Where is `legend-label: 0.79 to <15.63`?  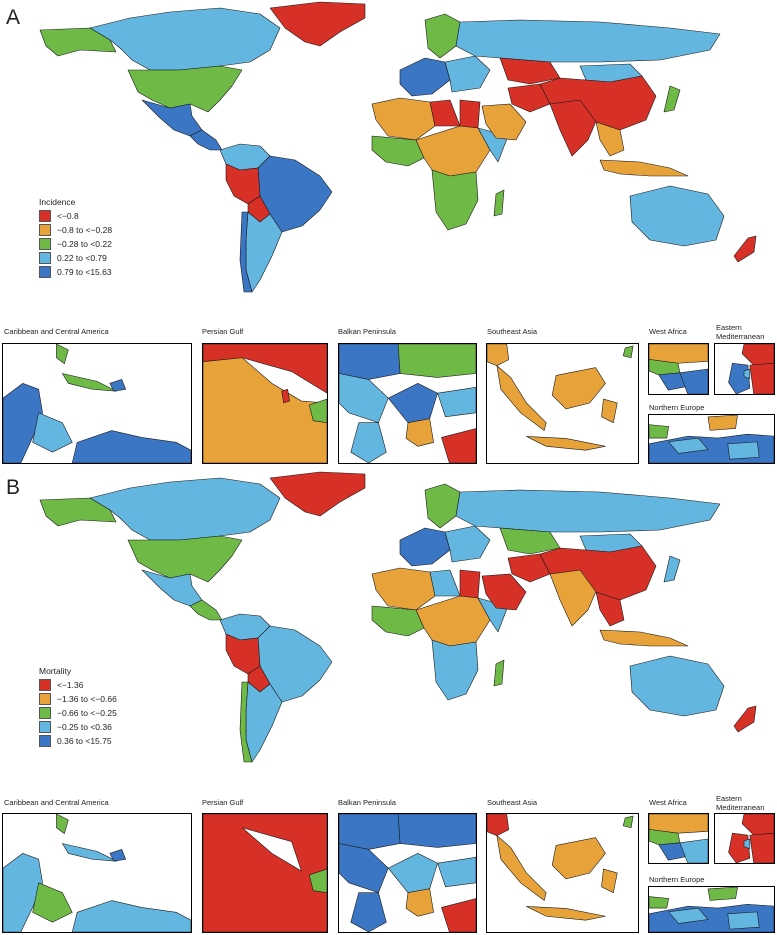
legend-label: 0.79 to <15.63 is located at coordinates (84, 272).